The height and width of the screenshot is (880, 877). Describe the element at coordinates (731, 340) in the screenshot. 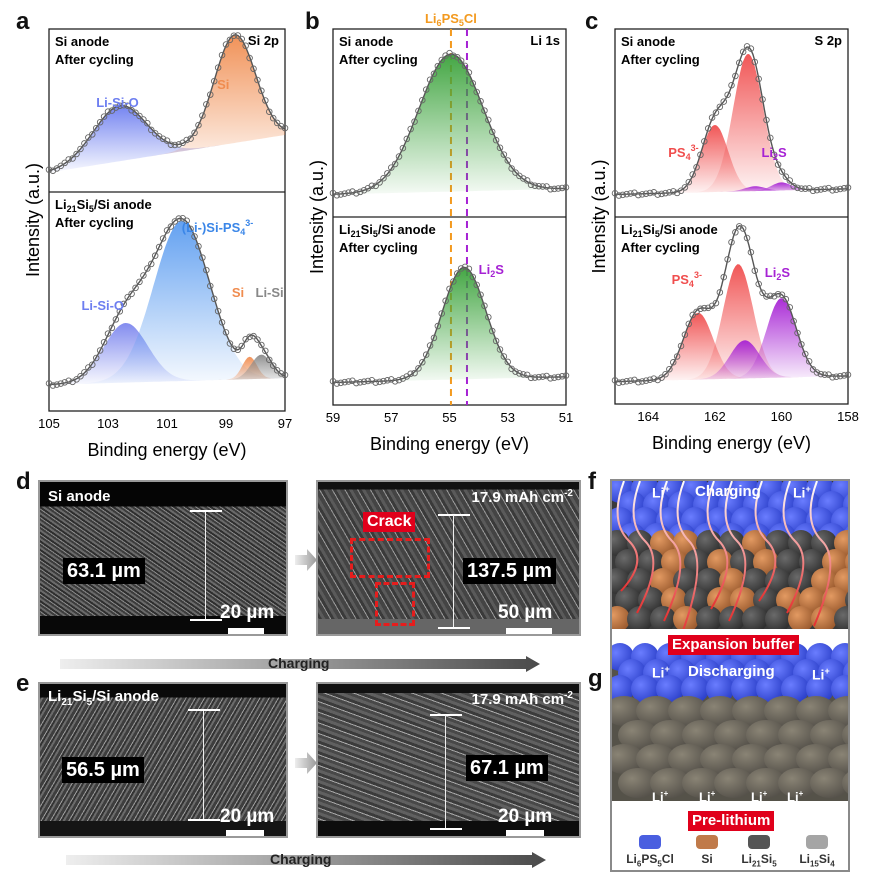

I see `peak-fill` at that location.